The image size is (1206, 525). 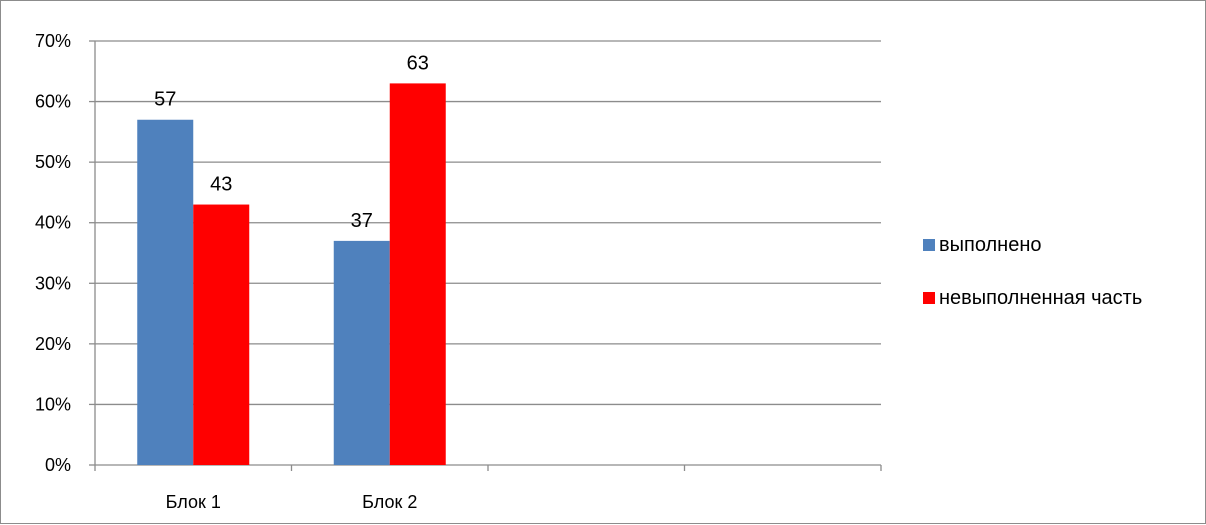 I want to click on y-tick-label: 40%, so click(x=53, y=223).